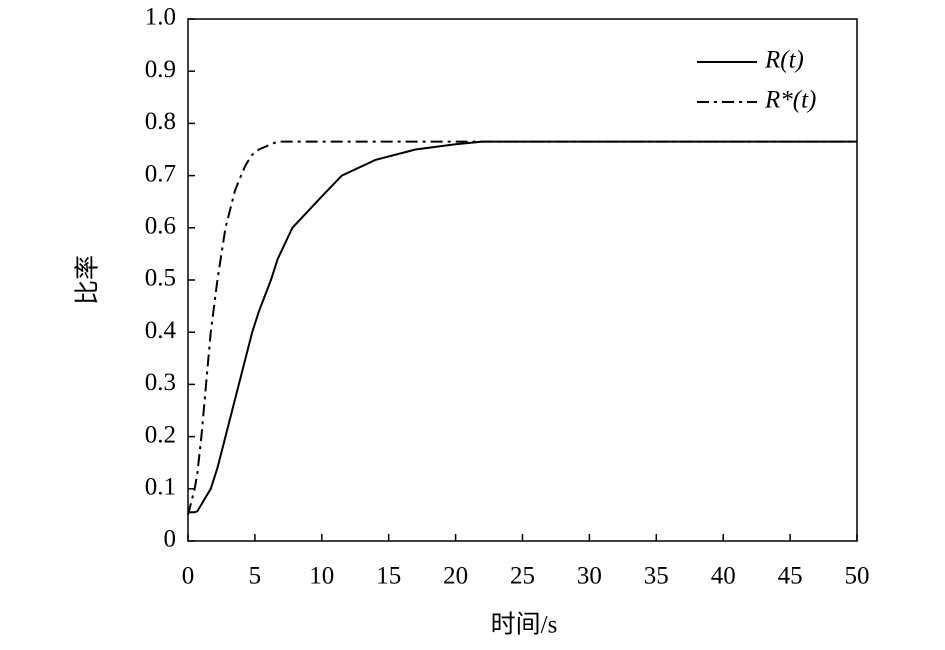 This screenshot has height=650, width=945. What do you see at coordinates (188, 576) in the screenshot?
I see `x-tick-label: 0` at bounding box center [188, 576].